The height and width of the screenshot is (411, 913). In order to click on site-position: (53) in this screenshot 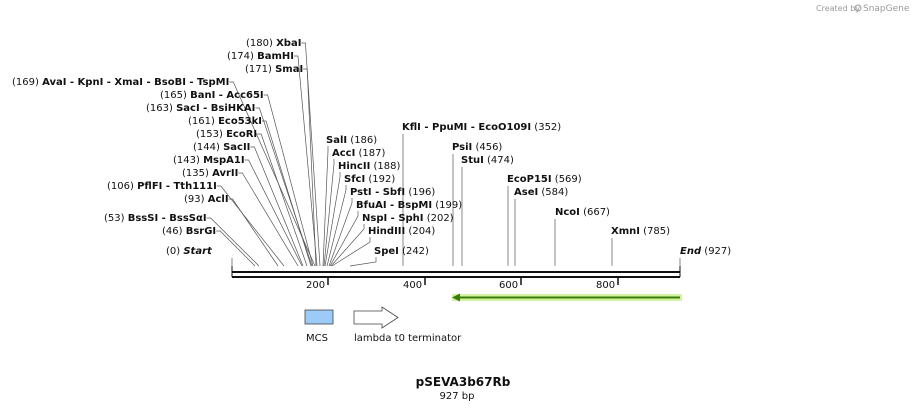, I will do `click(116, 218)`.